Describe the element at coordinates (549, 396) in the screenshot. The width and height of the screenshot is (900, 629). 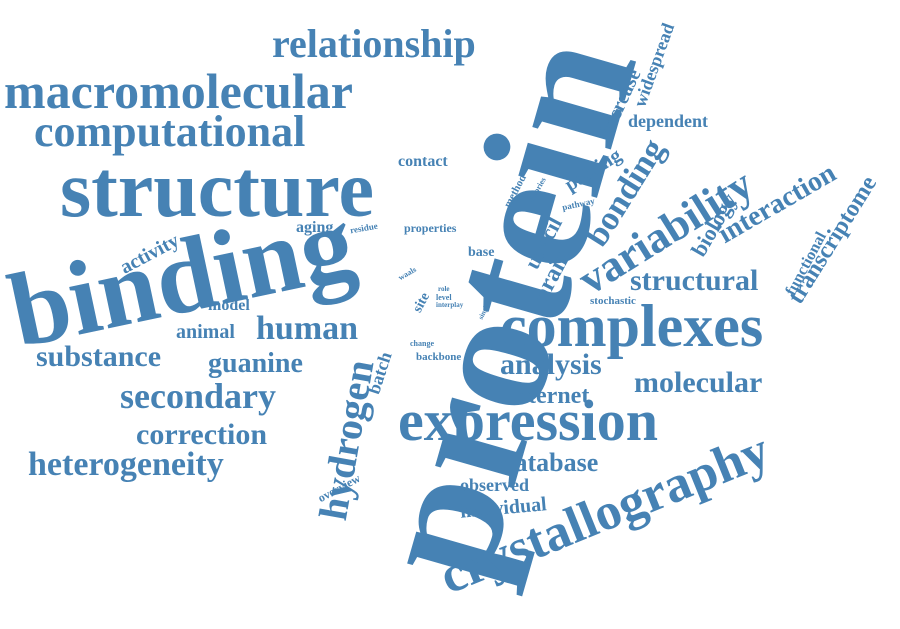
I see `word-internet: internet` at that location.